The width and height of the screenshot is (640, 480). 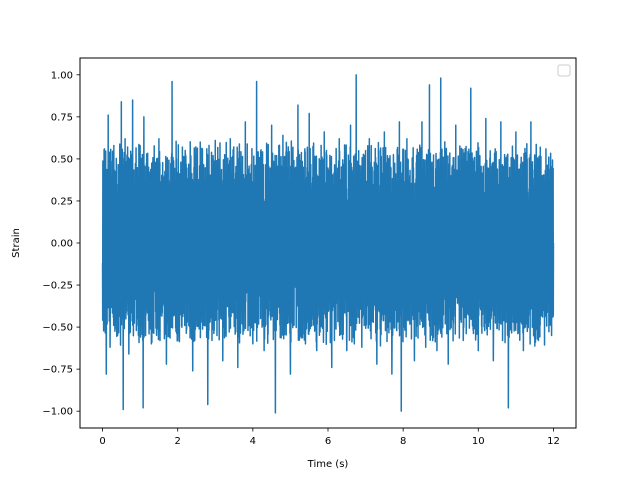 I want to click on x-axis: 0 2 4 6 8 10 12, so click(x=329, y=437).